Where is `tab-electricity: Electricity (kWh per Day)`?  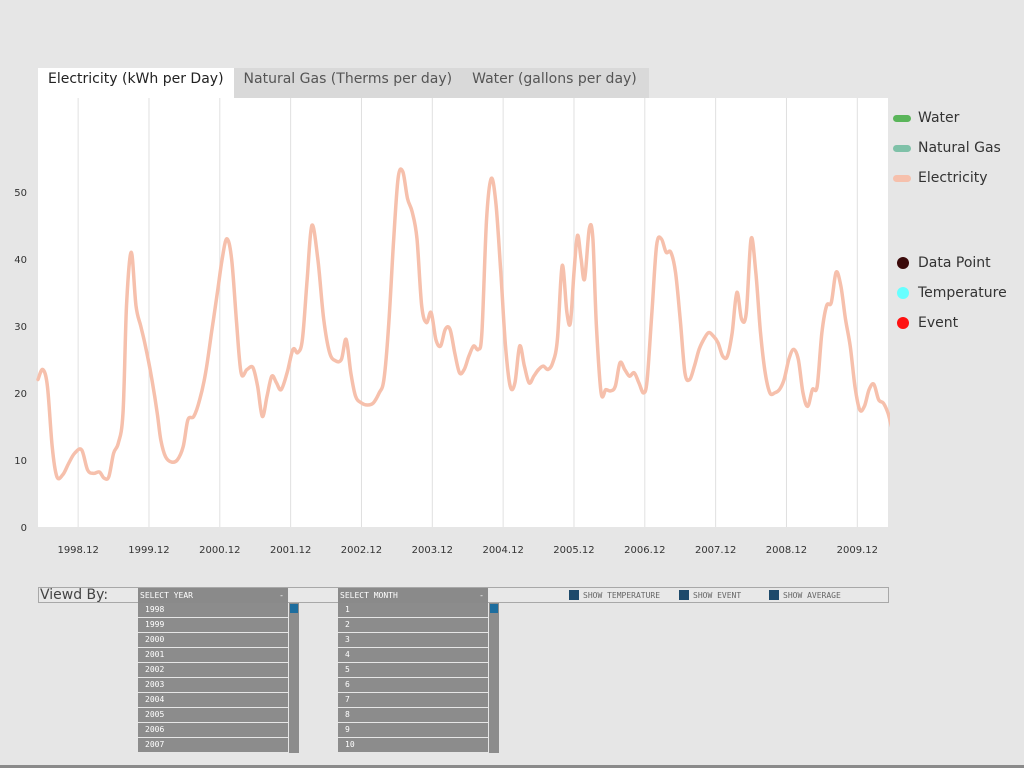 tab-electricity: Electricity (kWh per Day) is located at coordinates (136, 83).